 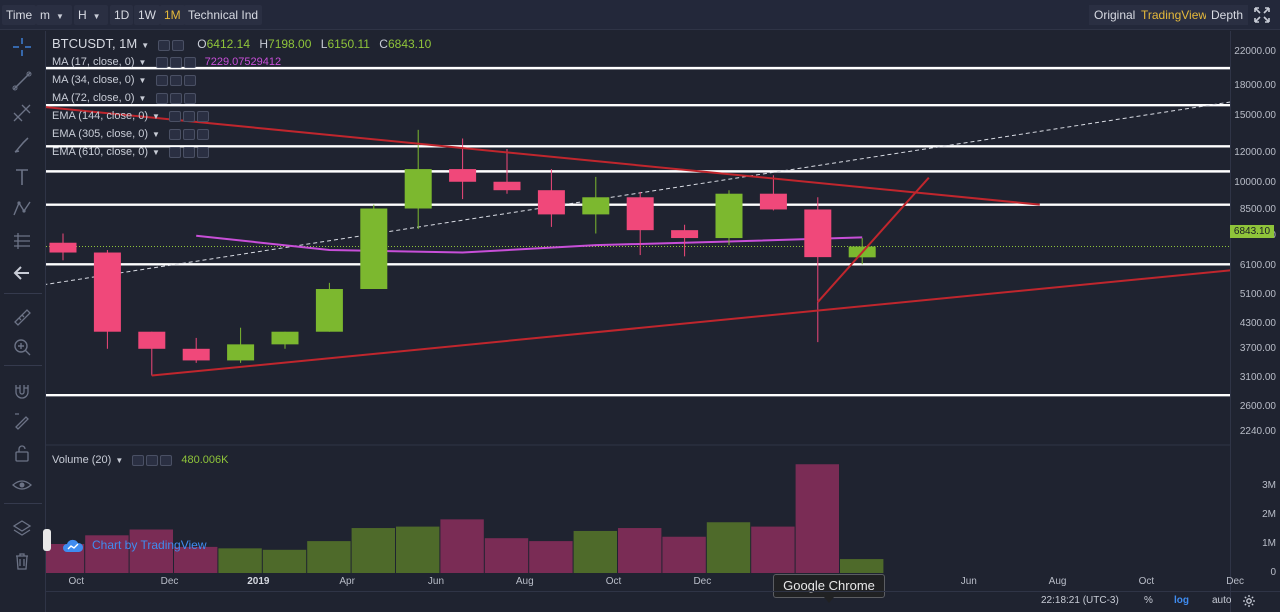 I want to click on indicator-label: EMA (144, close, 0), so click(x=100, y=116).